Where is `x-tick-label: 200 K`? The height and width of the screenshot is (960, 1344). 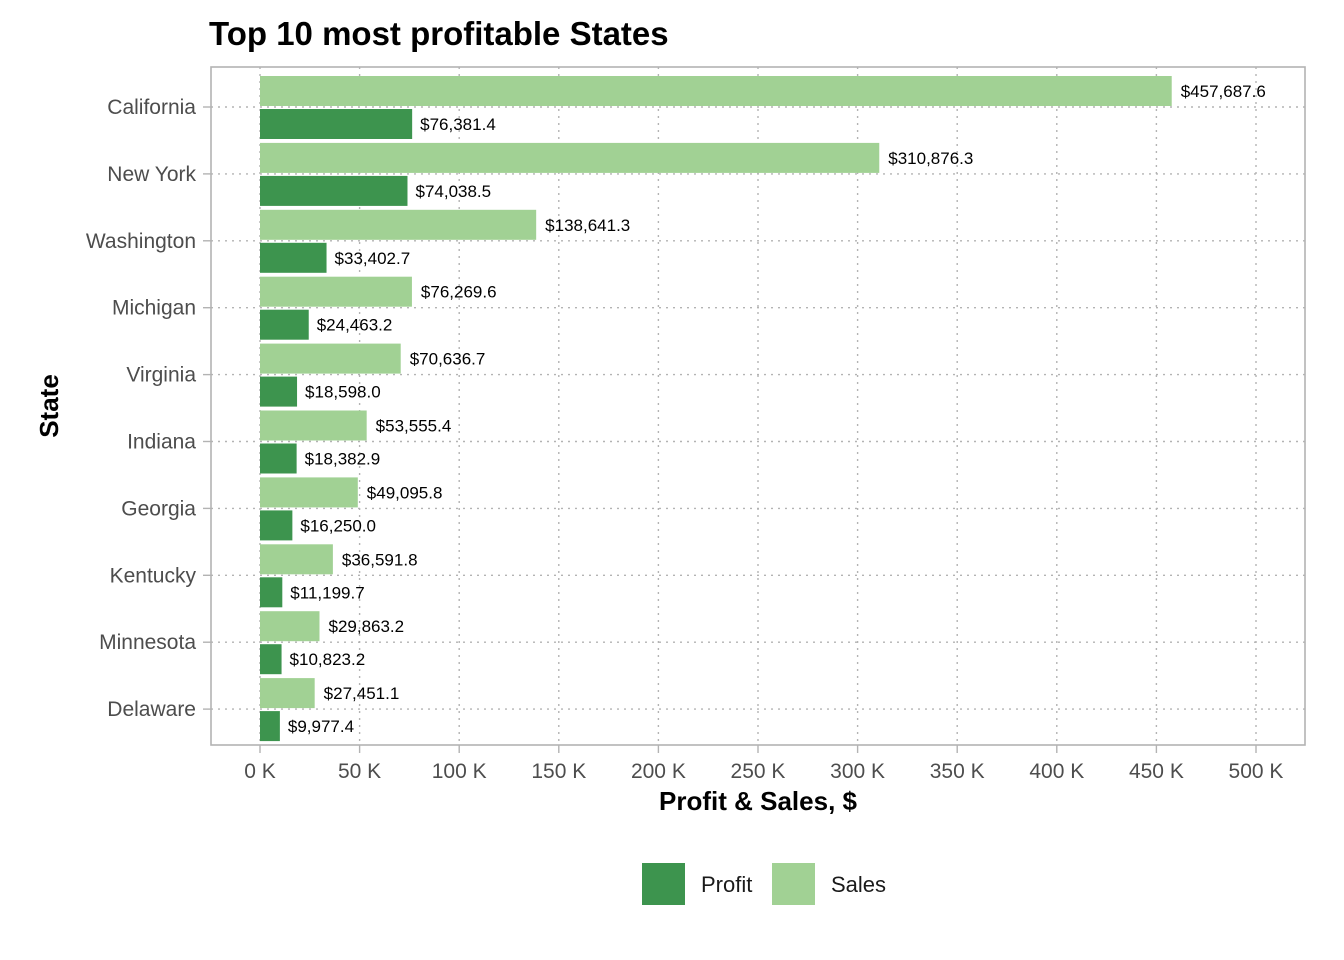 x-tick-label: 200 K is located at coordinates (658, 771).